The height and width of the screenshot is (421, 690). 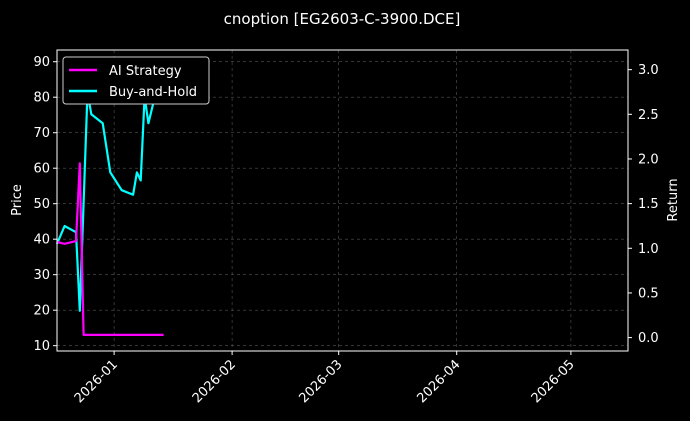 What do you see at coordinates (648, 70) in the screenshot?
I see `y-right-tick-label: 3.0` at bounding box center [648, 70].